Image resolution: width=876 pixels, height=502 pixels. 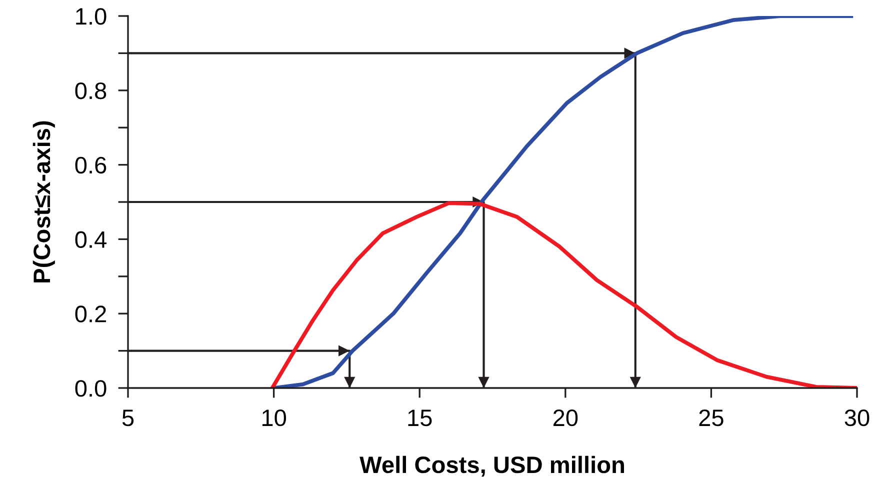 I want to click on y-tick-label: 1.0, so click(x=91, y=16).